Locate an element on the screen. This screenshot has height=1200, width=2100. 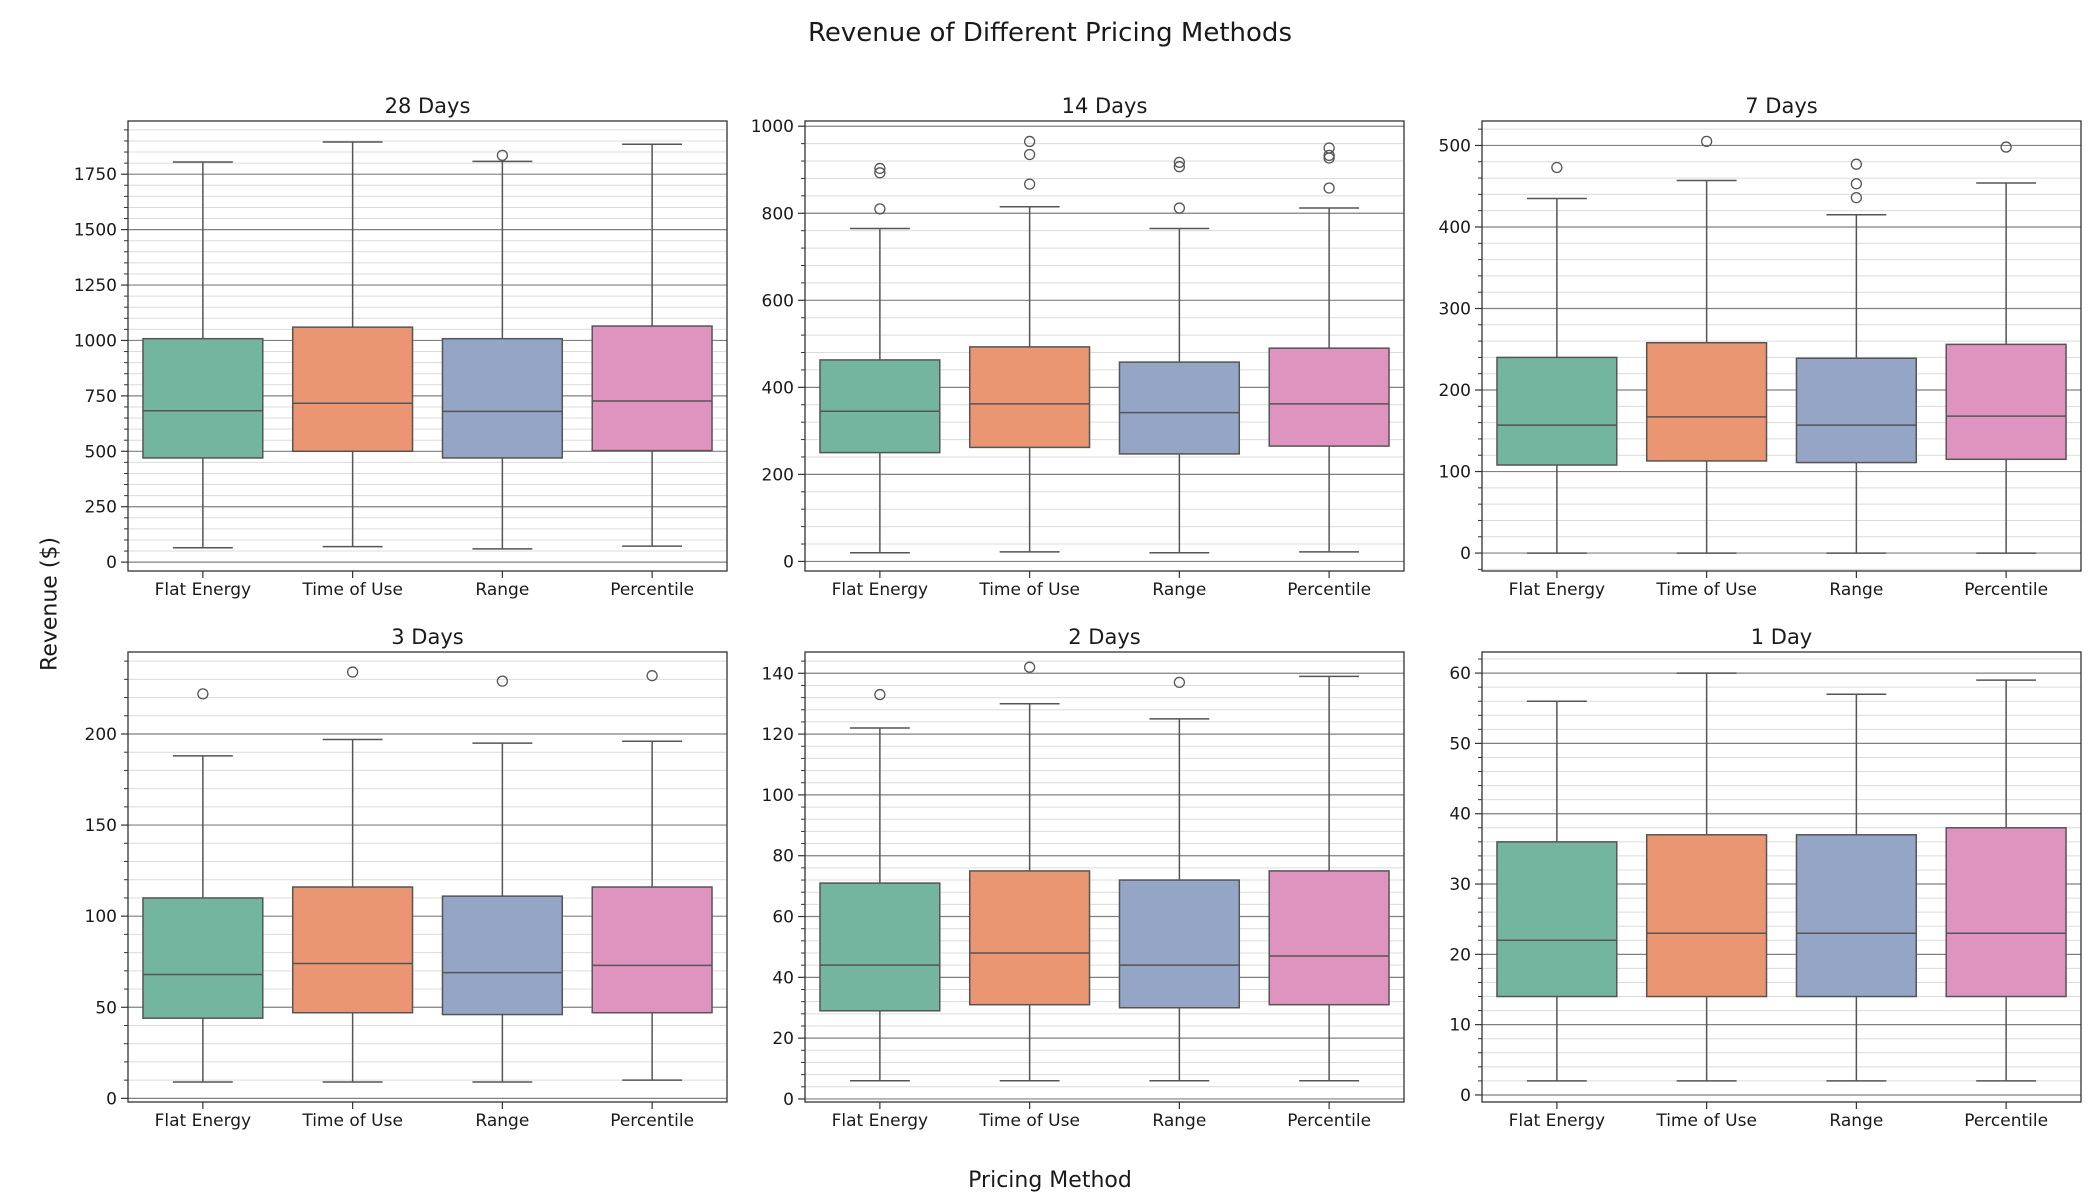
y-tick-label: 300 is located at coordinates (1455, 310).